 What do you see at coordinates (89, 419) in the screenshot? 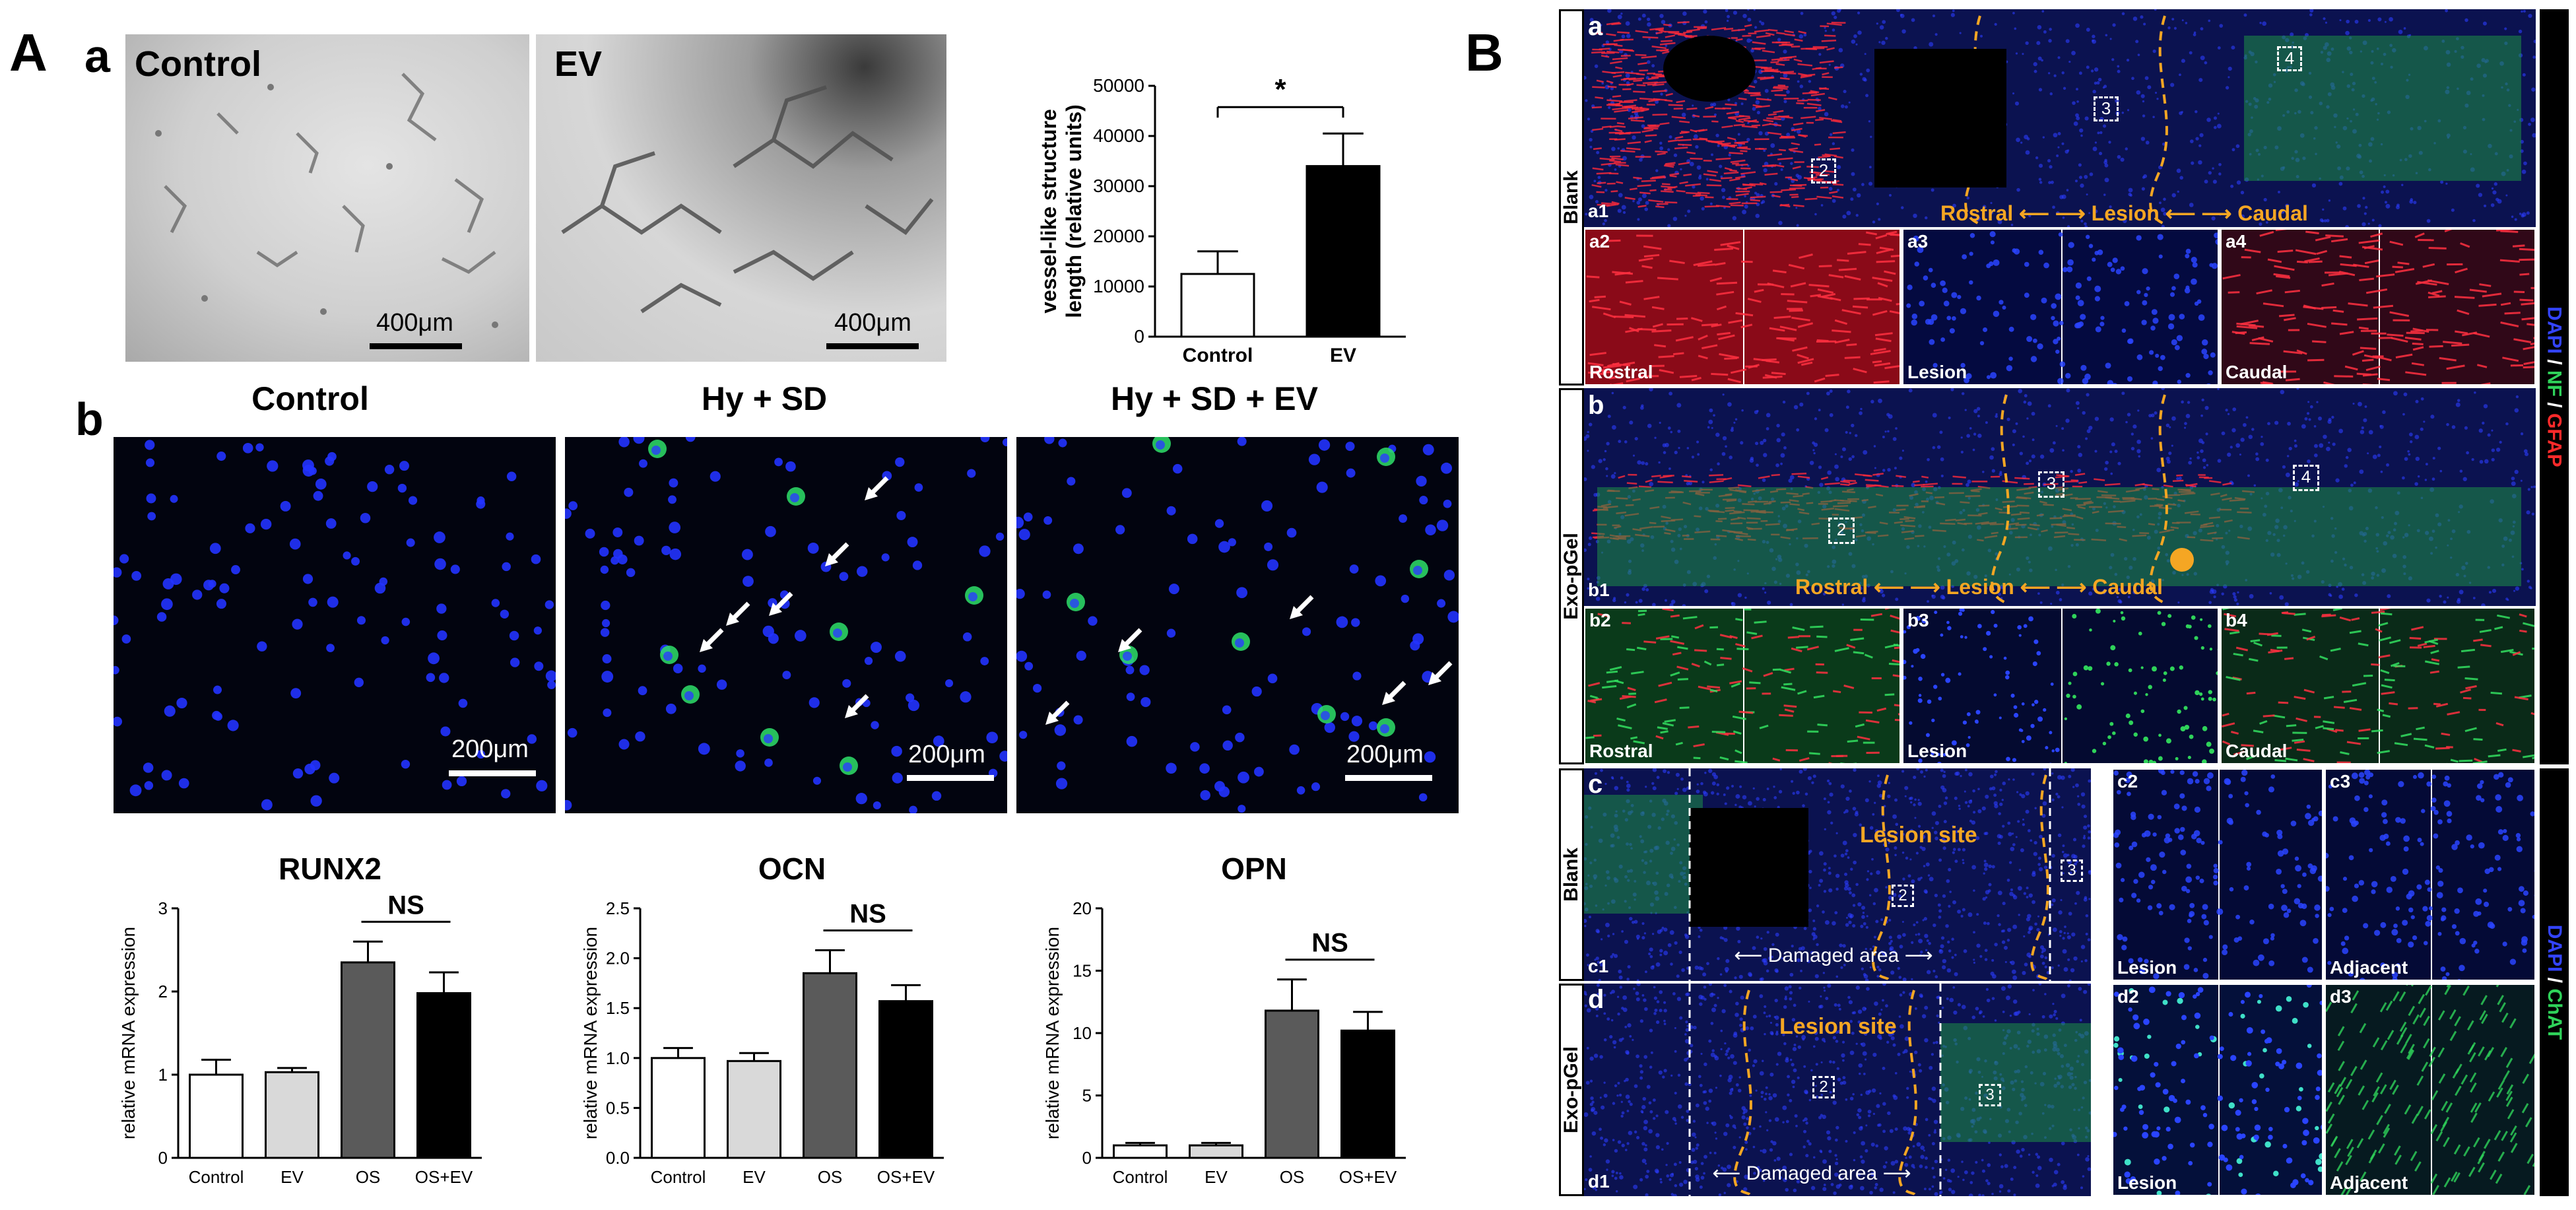
I see `sub-letter-b: b` at bounding box center [89, 419].